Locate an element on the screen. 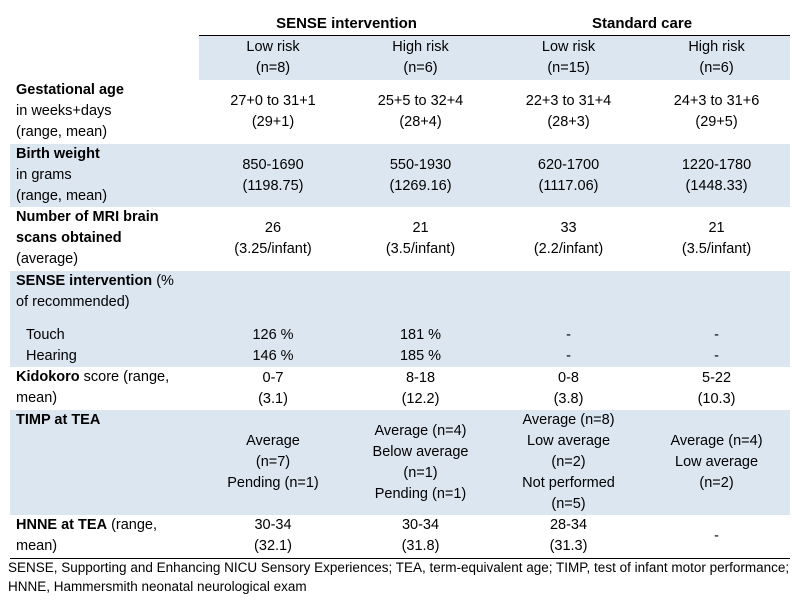 This screenshot has height=603, width=805. table-cell: 146 % is located at coordinates (273, 356).